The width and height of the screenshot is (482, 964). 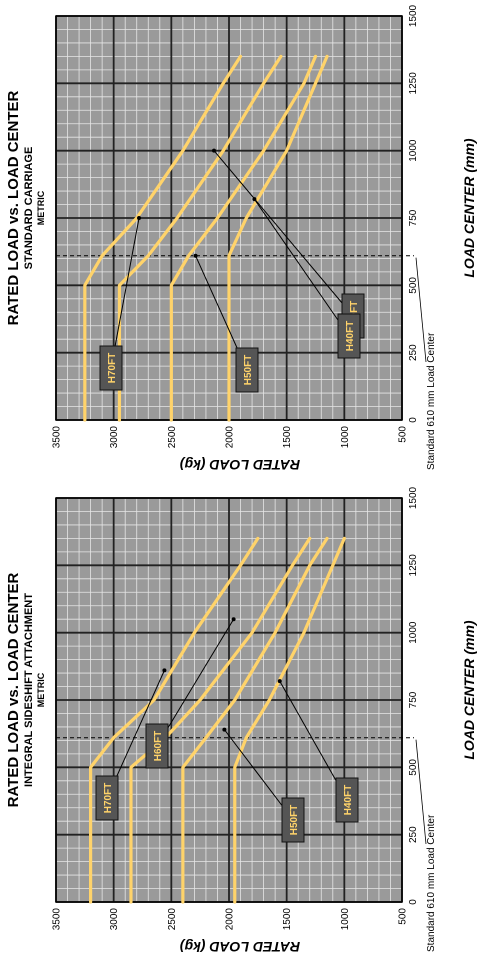 What do you see at coordinates (29, 208) in the screenshot?
I see `chart-subtitle: STANDARD CARRIAGE` at bounding box center [29, 208].